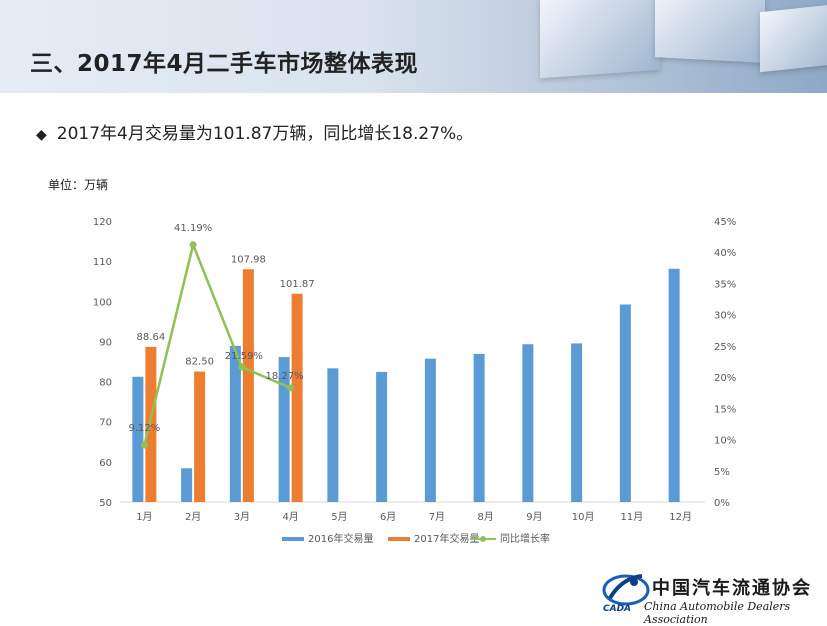  What do you see at coordinates (102, 302) in the screenshot?
I see `y-left-tick-label: 100` at bounding box center [102, 302].